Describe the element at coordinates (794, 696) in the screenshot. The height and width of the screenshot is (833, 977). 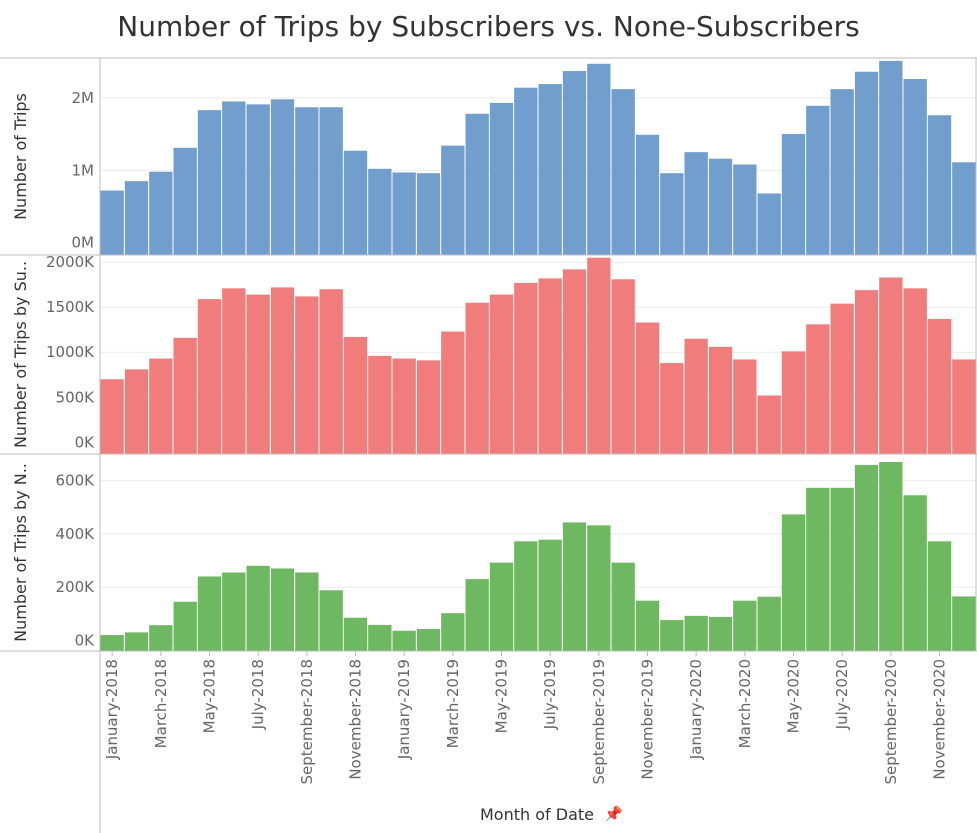
I see `x-tick-label: May-2020` at that location.